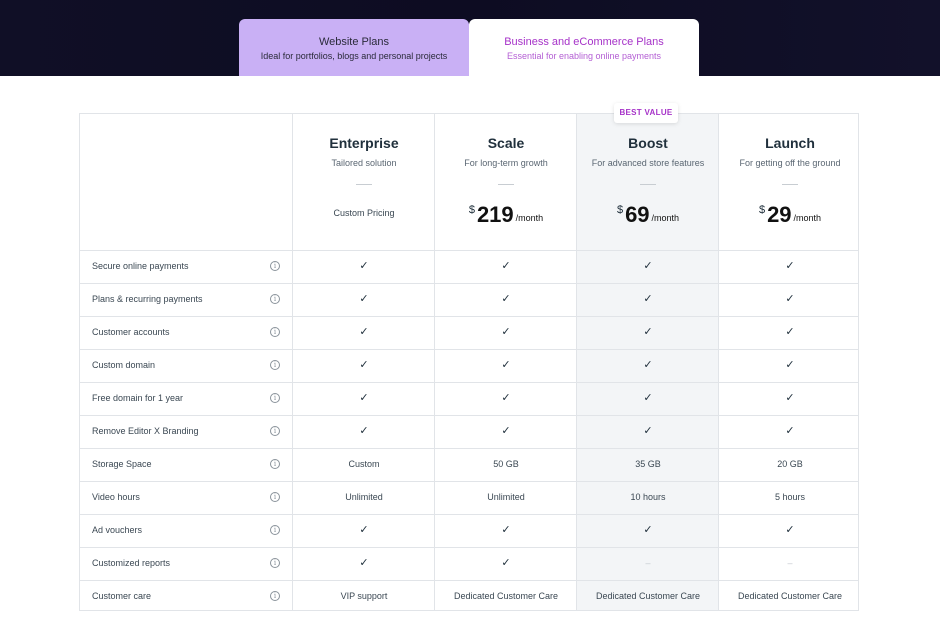 The width and height of the screenshot is (940, 633). Describe the element at coordinates (646, 113) in the screenshot. I see `best-value-badge: BEST VALUE` at that location.